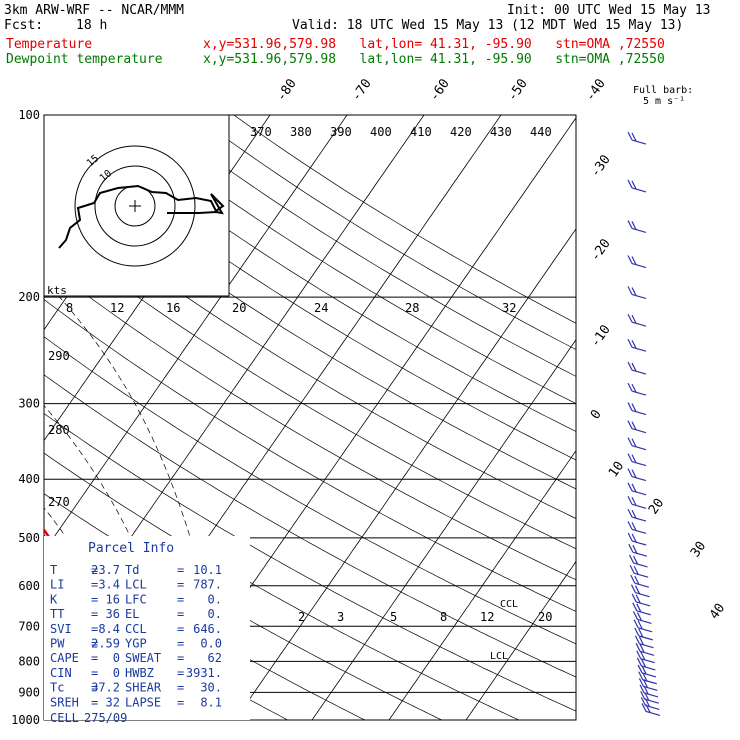  Describe the element at coordinates (29, 692) in the screenshot. I see `pressure-tick-label: 900` at that location.